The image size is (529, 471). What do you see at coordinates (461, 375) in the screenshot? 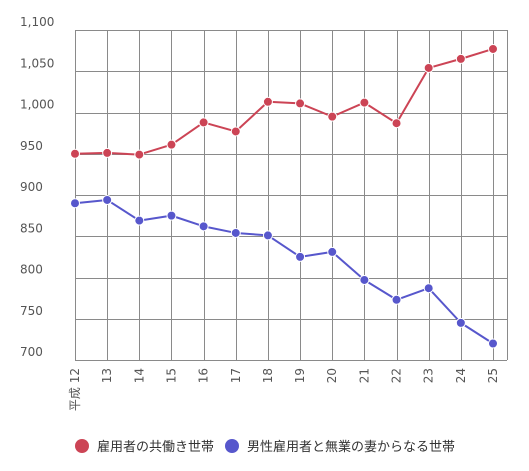
I see `x-tick-label: 24` at bounding box center [461, 375].